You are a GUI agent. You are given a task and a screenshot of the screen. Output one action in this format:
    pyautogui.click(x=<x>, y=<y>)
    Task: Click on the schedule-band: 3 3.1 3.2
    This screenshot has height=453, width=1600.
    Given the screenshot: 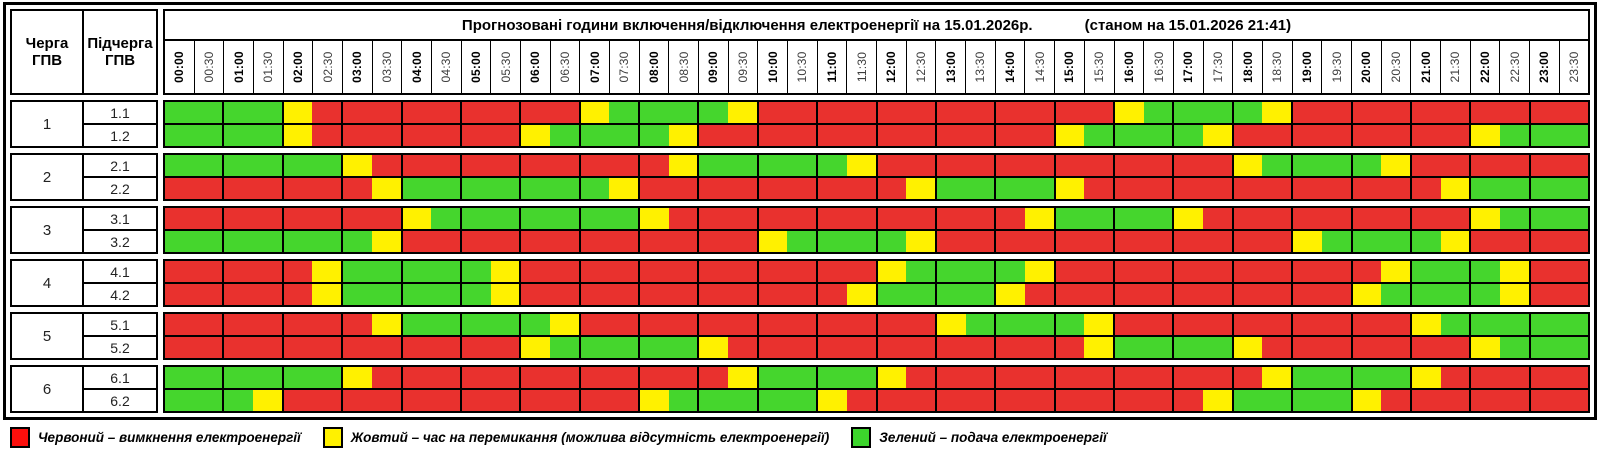 What is the action you would take?
    pyautogui.click(x=800, y=230)
    